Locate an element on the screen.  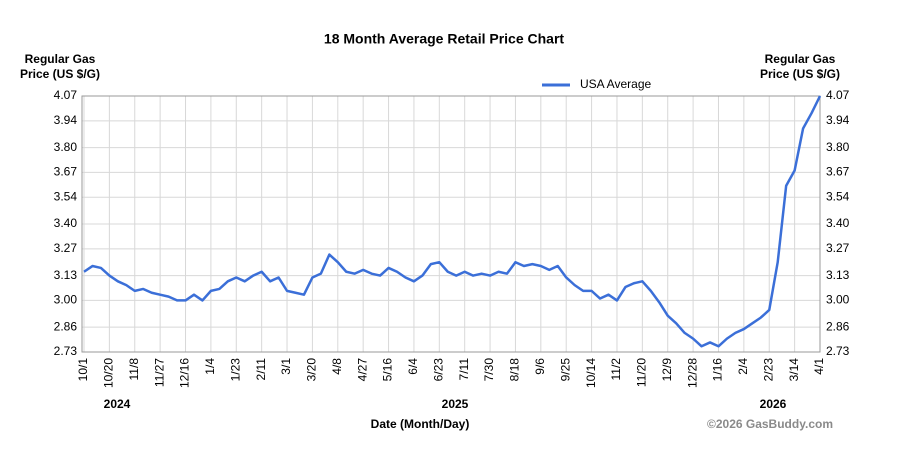
x-tick-label: 3/1 is located at coordinates (286, 366).